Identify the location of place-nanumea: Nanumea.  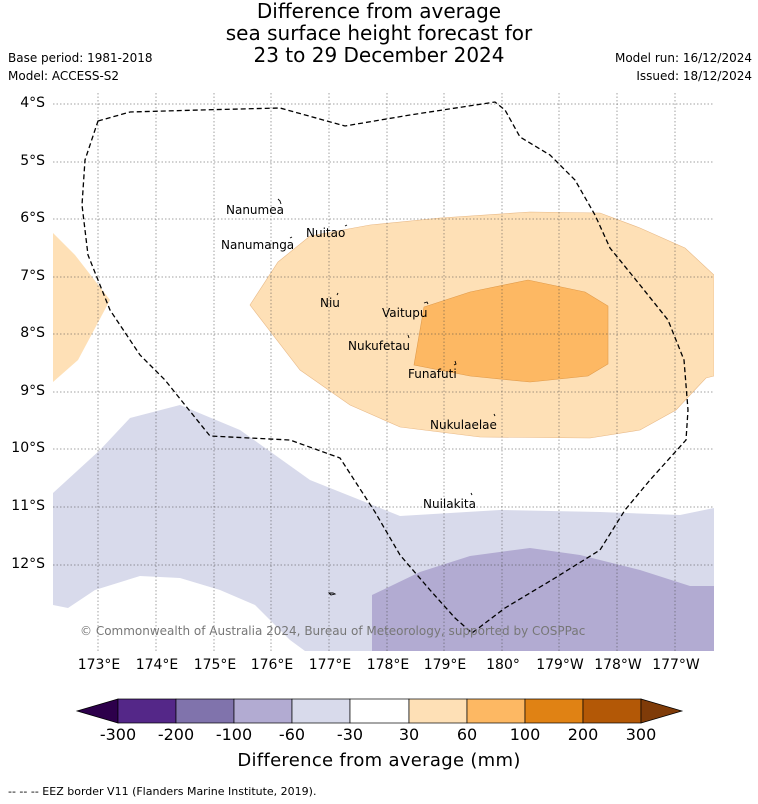
(255, 210).